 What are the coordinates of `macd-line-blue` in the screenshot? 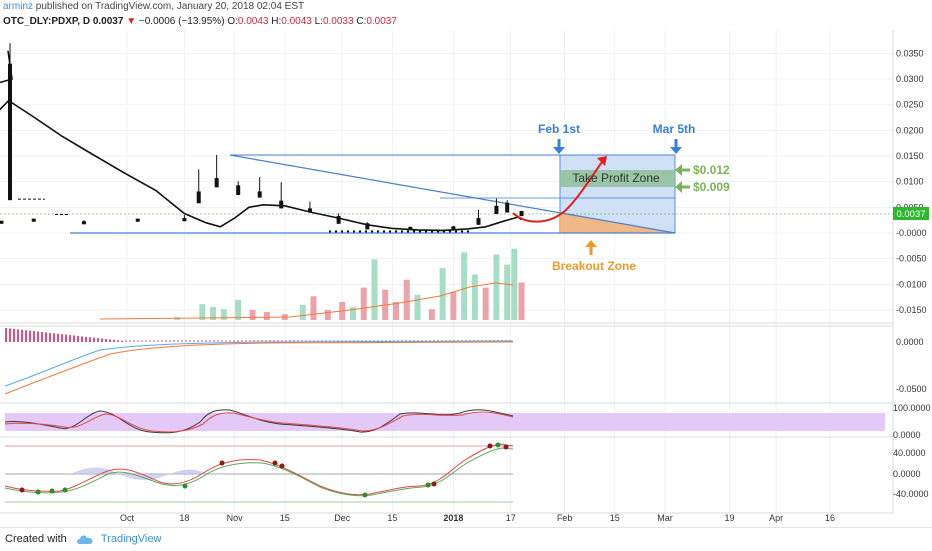 It's located at (259, 363).